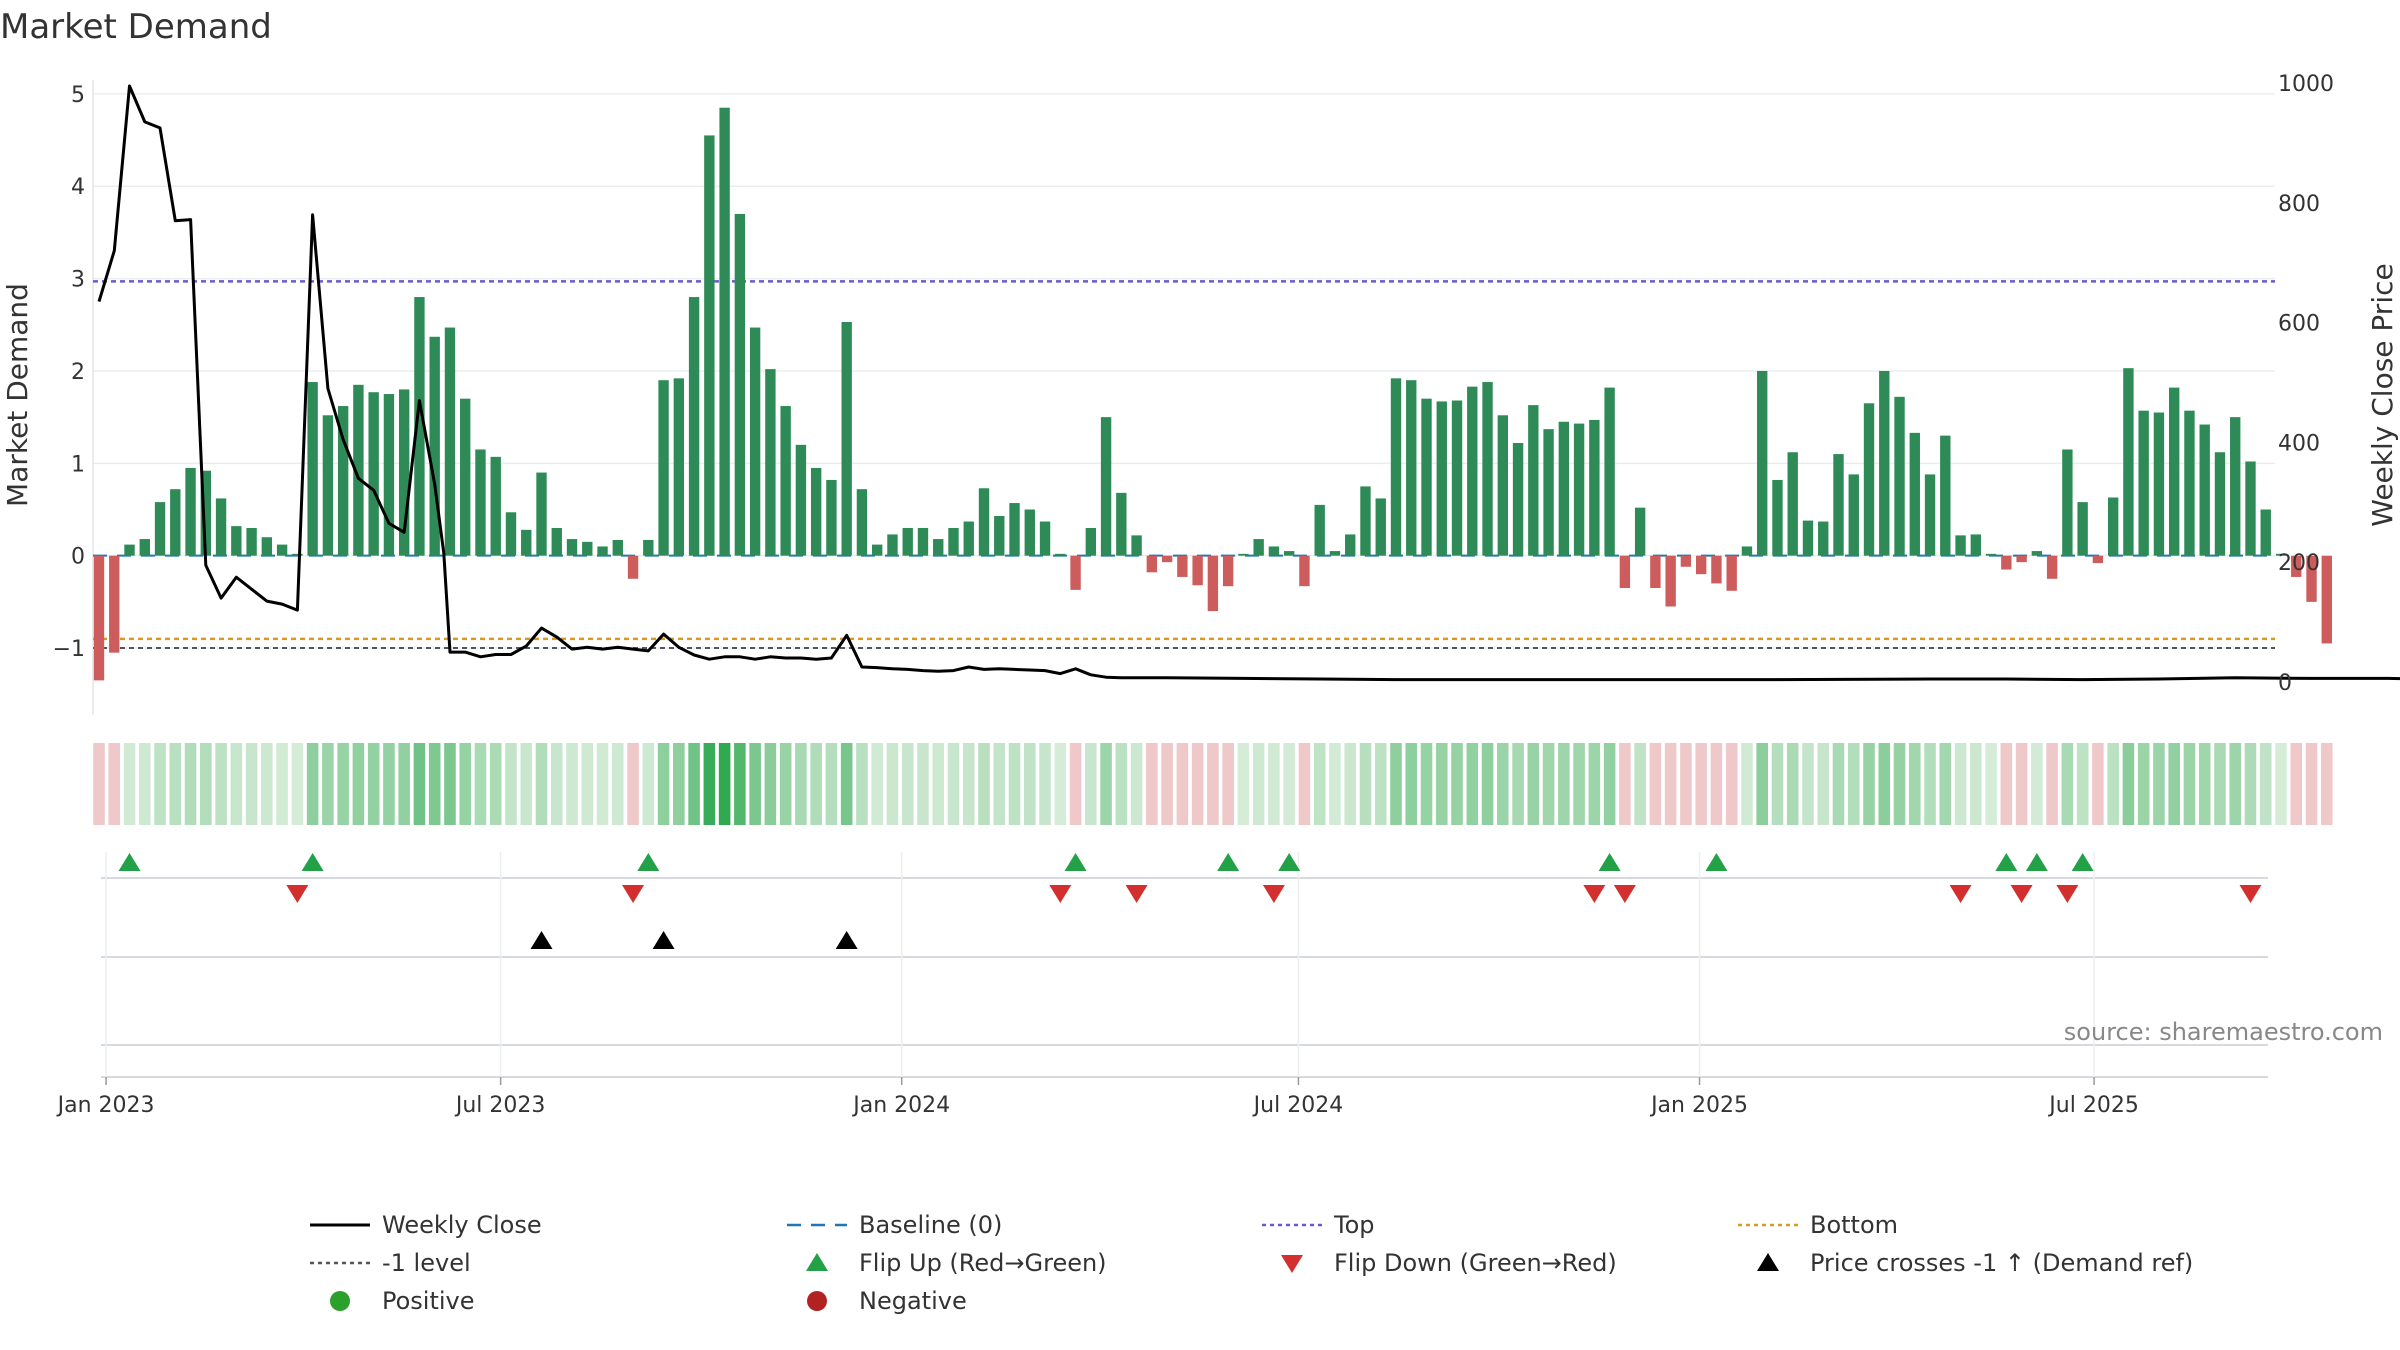  Describe the element at coordinates (78, 372) in the screenshot. I see `y-tick-label: 2` at that location.